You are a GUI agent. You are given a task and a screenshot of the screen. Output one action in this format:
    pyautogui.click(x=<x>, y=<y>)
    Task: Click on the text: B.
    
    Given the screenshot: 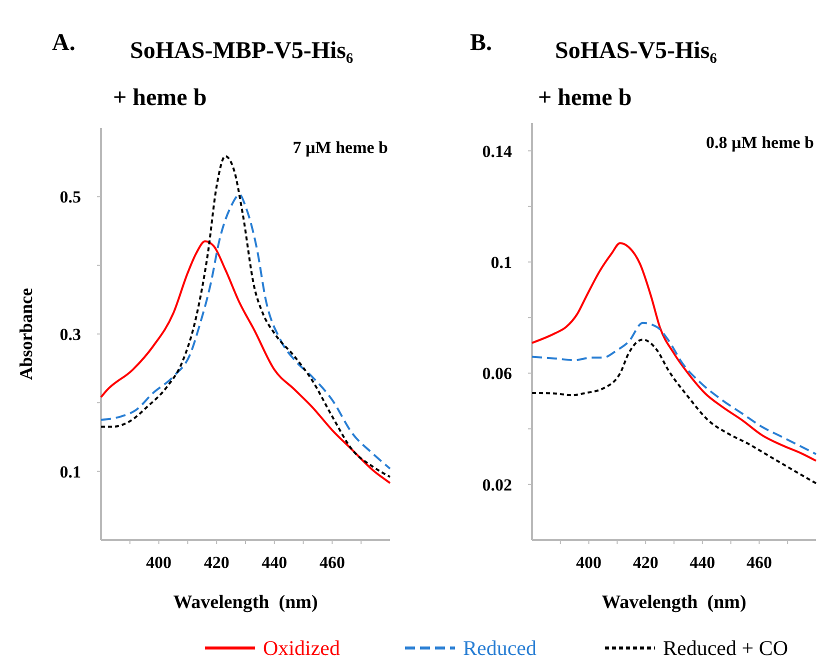 What is the action you would take?
    pyautogui.click(x=481, y=43)
    